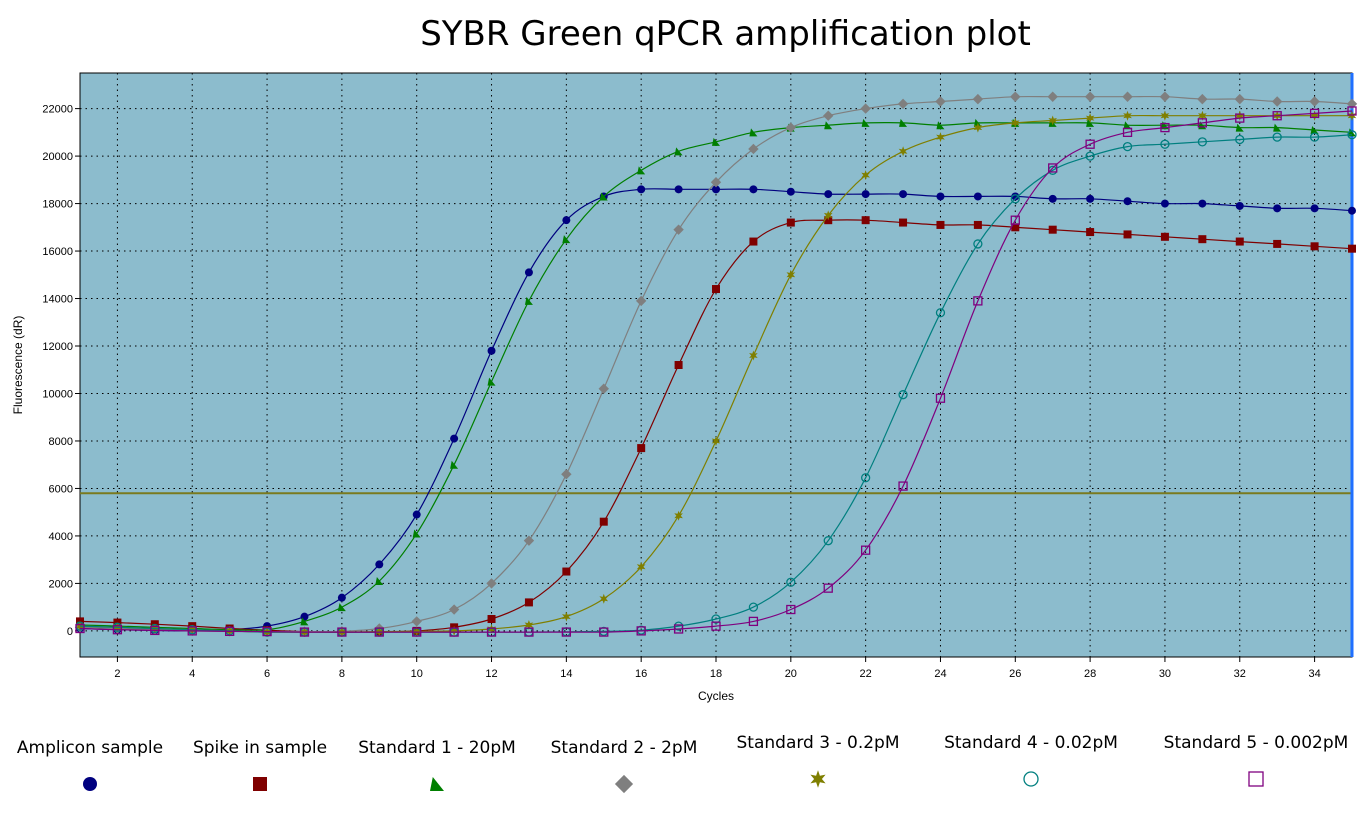 The image size is (1371, 822). Describe the element at coordinates (61, 442) in the screenshot. I see `y-tick-label: 8000` at that location.